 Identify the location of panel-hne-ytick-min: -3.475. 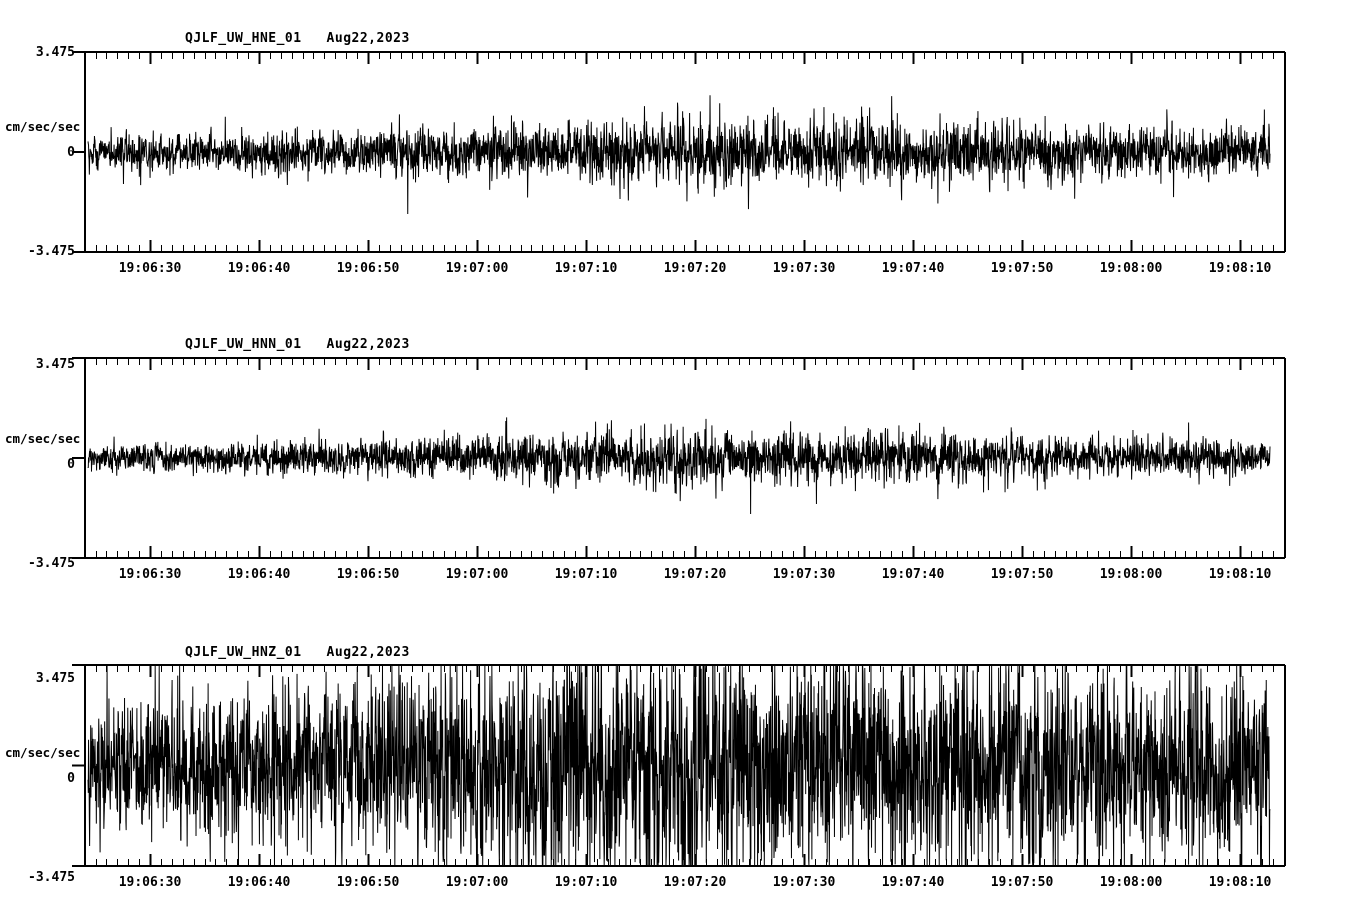
(51, 251).